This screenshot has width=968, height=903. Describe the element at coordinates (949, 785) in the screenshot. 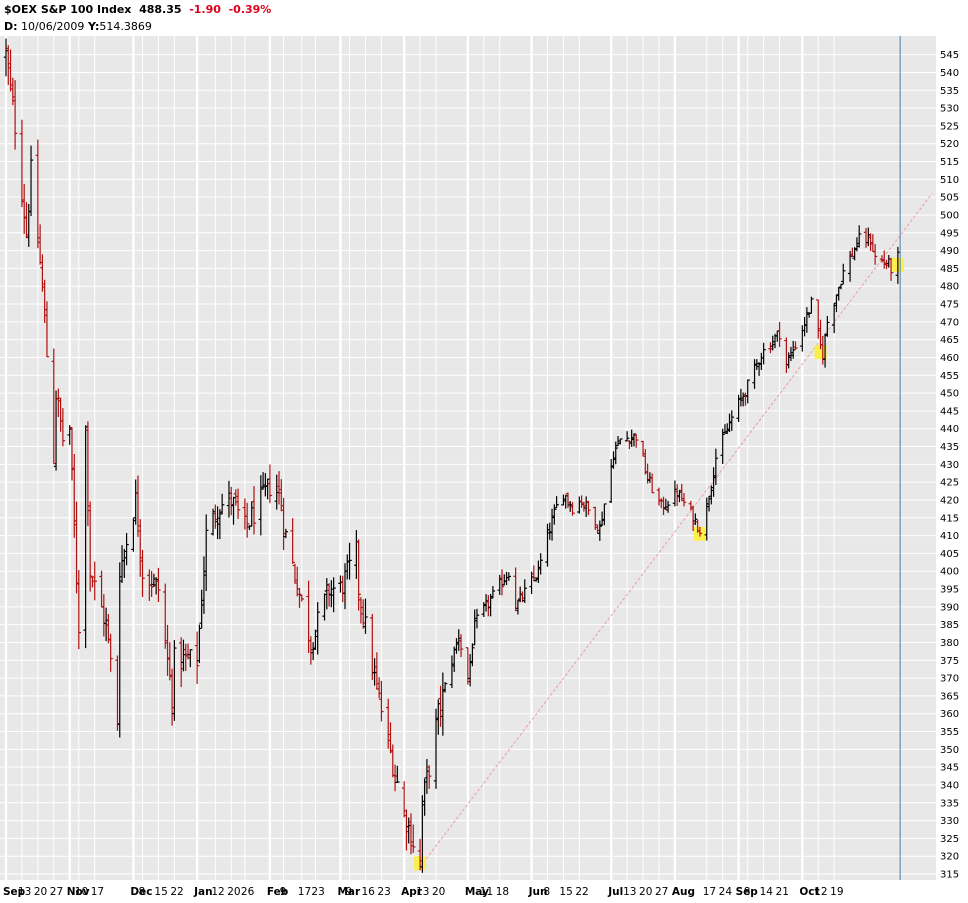

I see `y-tick-label: 340` at that location.